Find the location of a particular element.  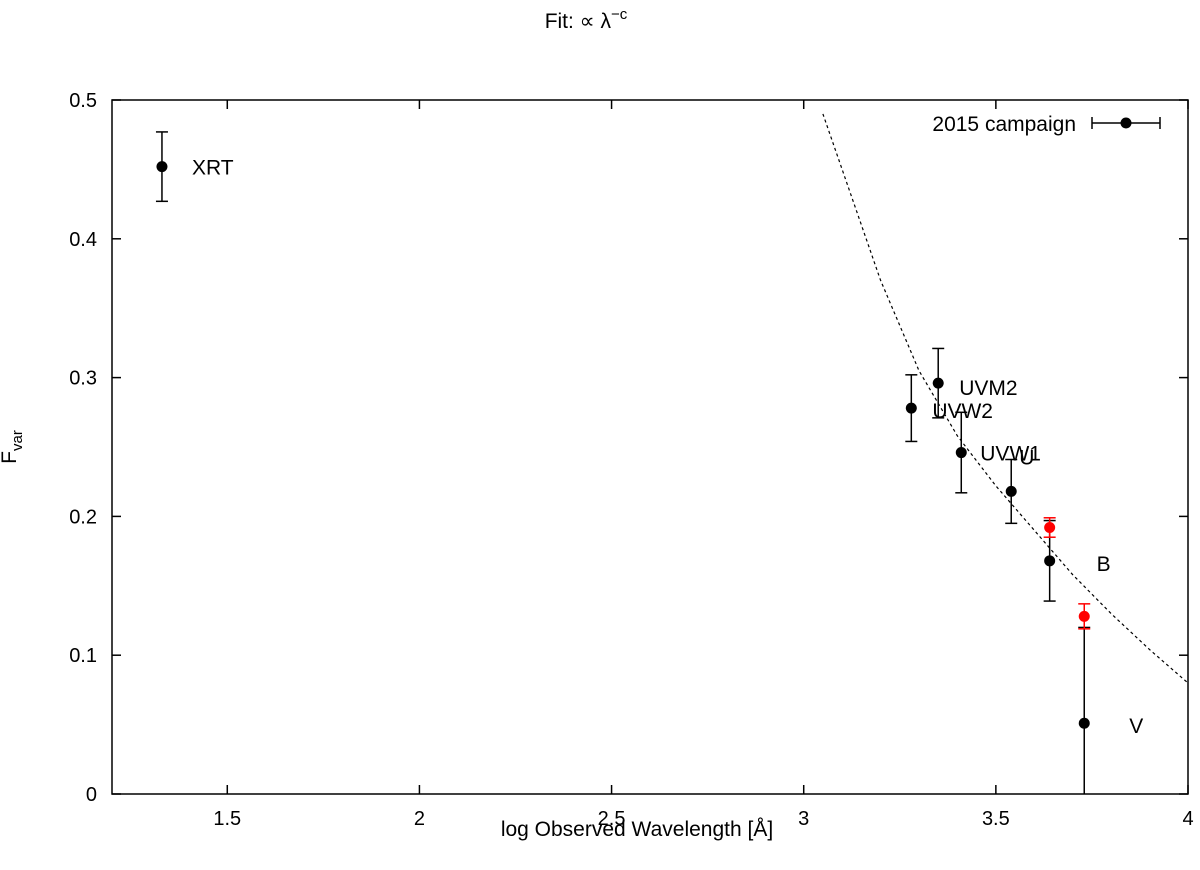

point-xrt-label: XRT is located at coordinates (213, 168).